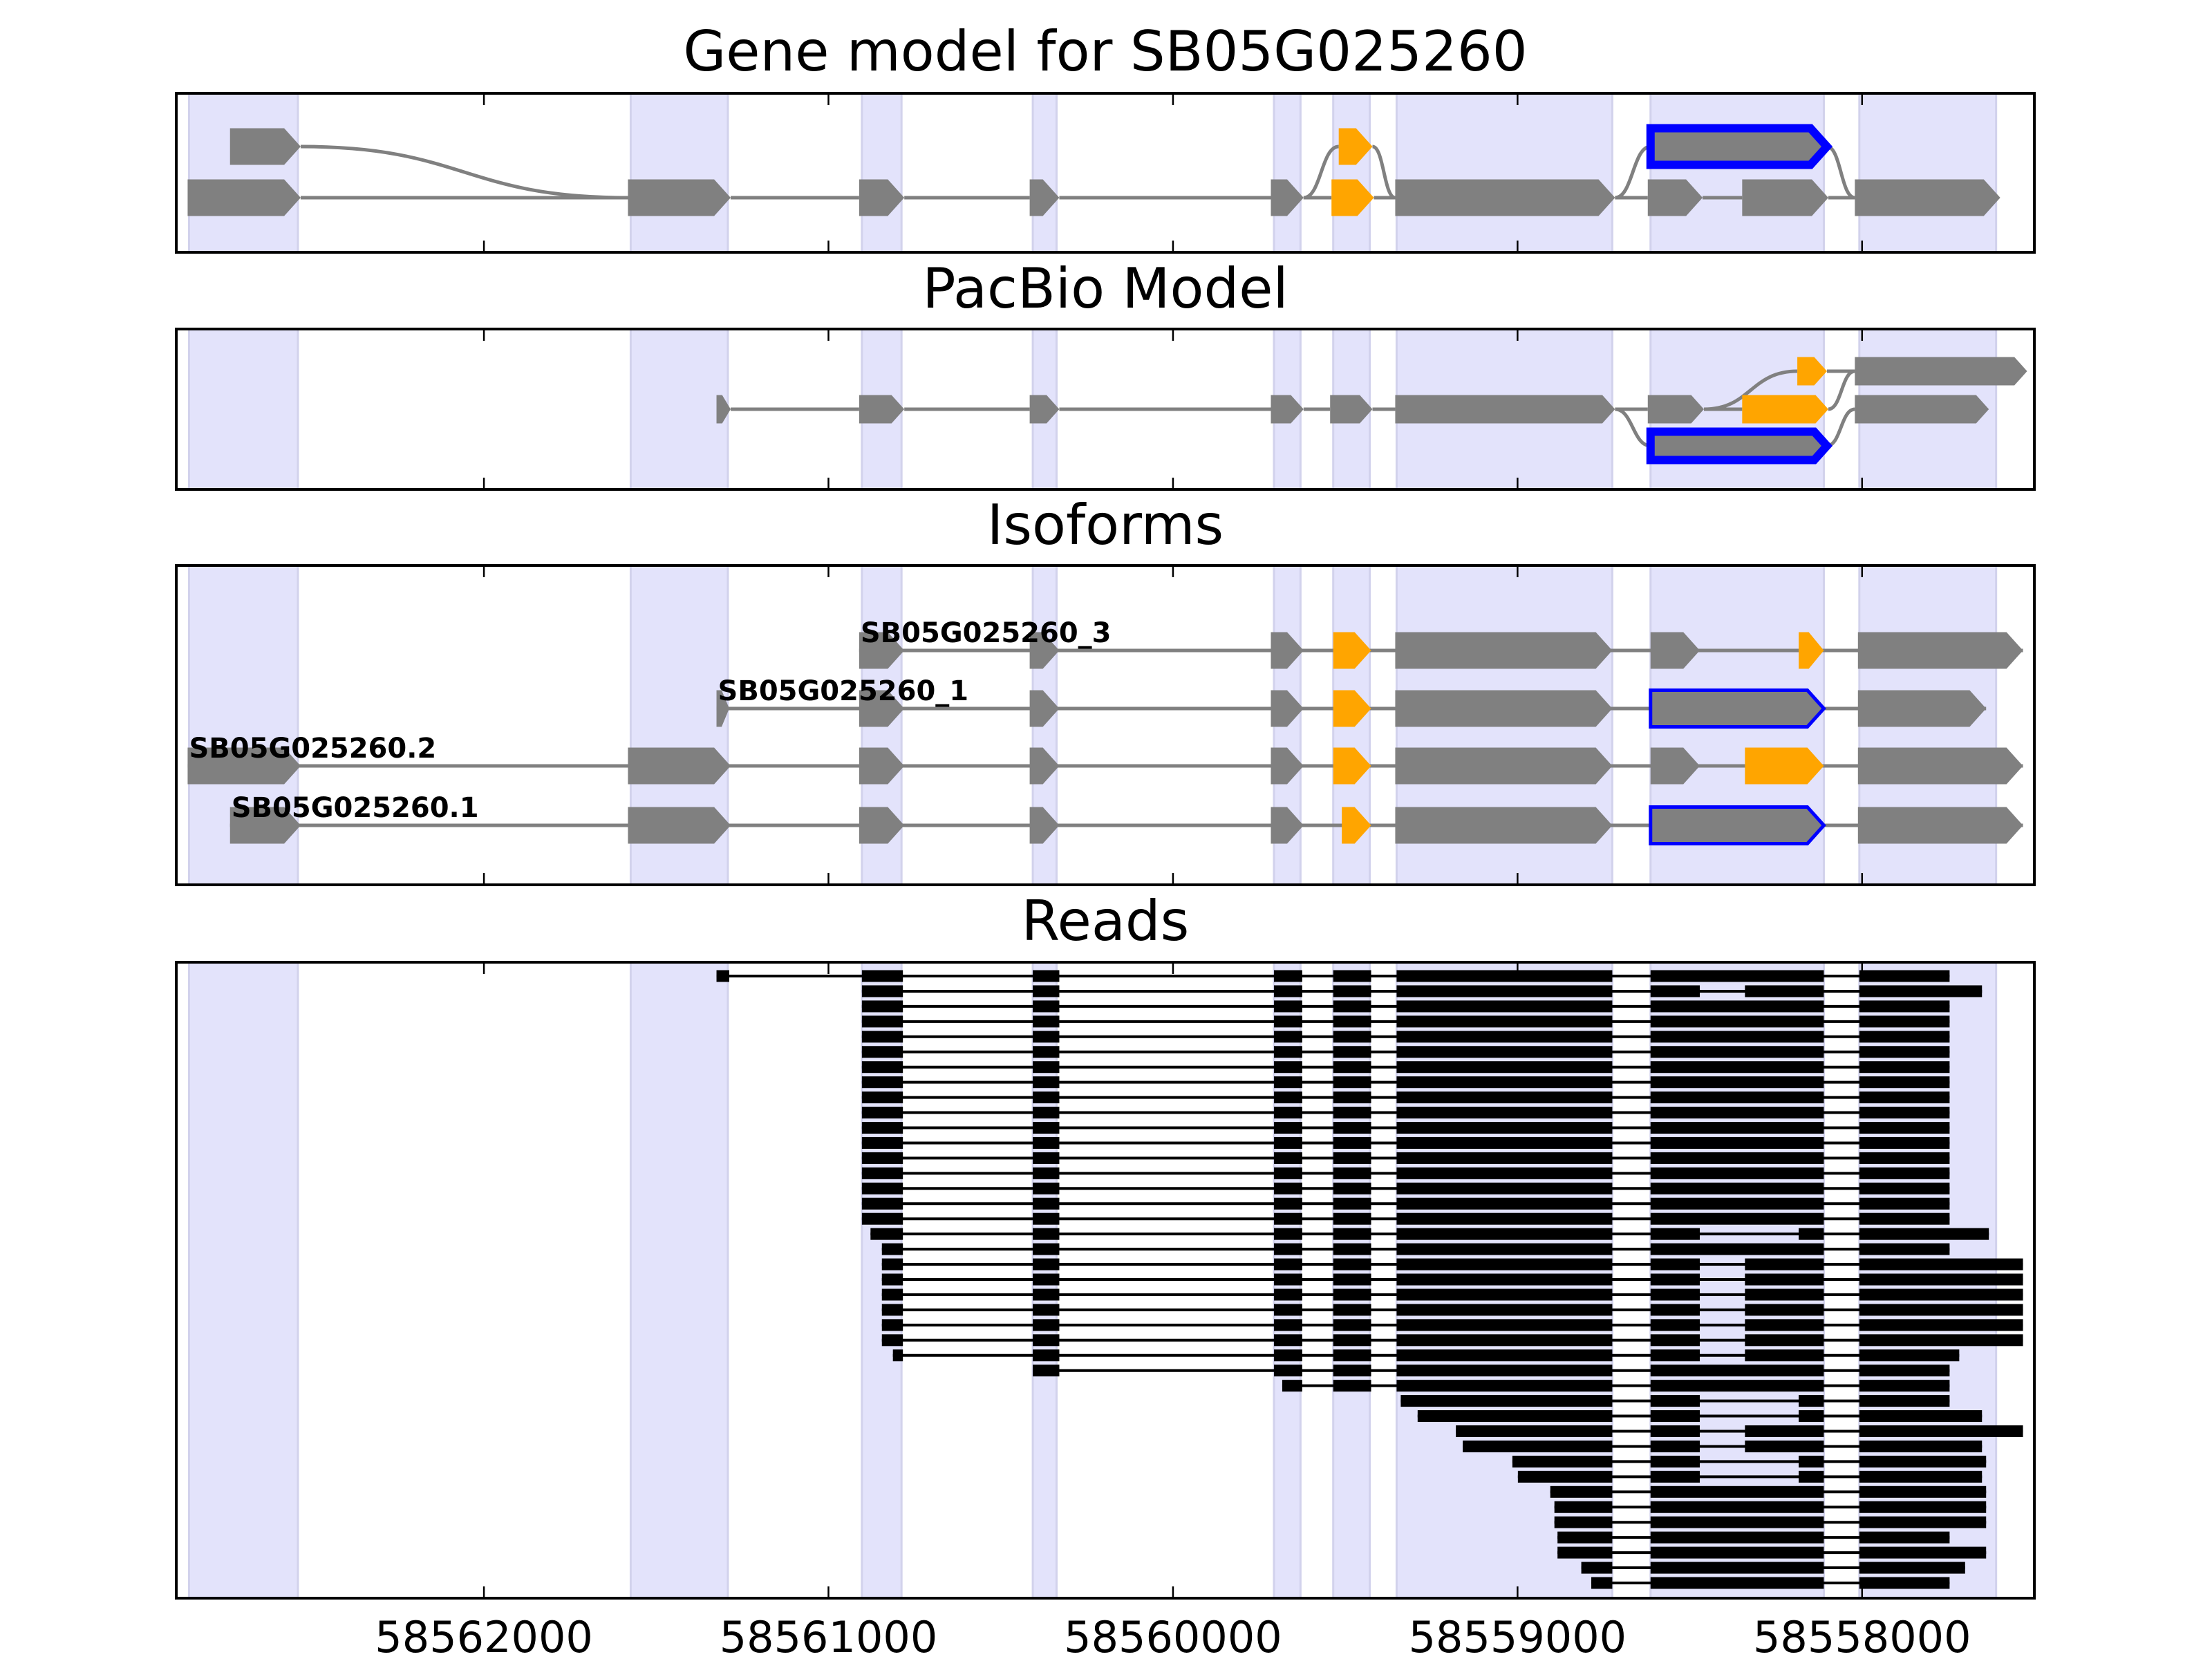 The image size is (2212, 1659). I want to click on gene-model-panel, so click(1105, 173).